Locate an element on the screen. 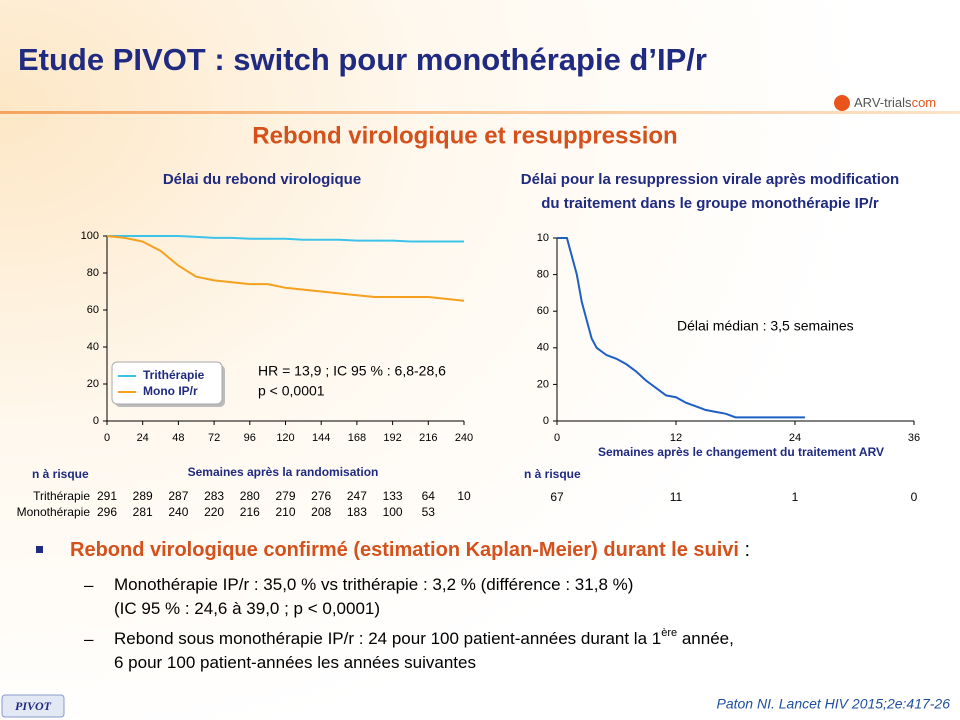 This screenshot has width=960, height=720. annotation: p < 0,0001 is located at coordinates (291, 391).